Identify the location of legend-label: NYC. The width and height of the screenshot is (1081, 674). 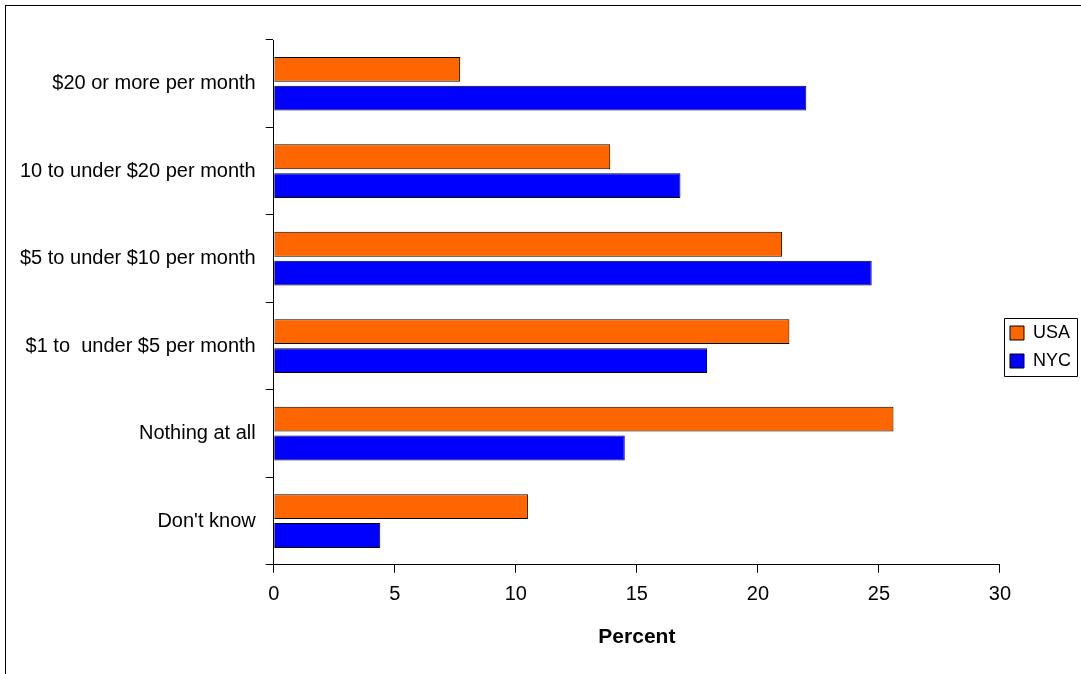
(1052, 359).